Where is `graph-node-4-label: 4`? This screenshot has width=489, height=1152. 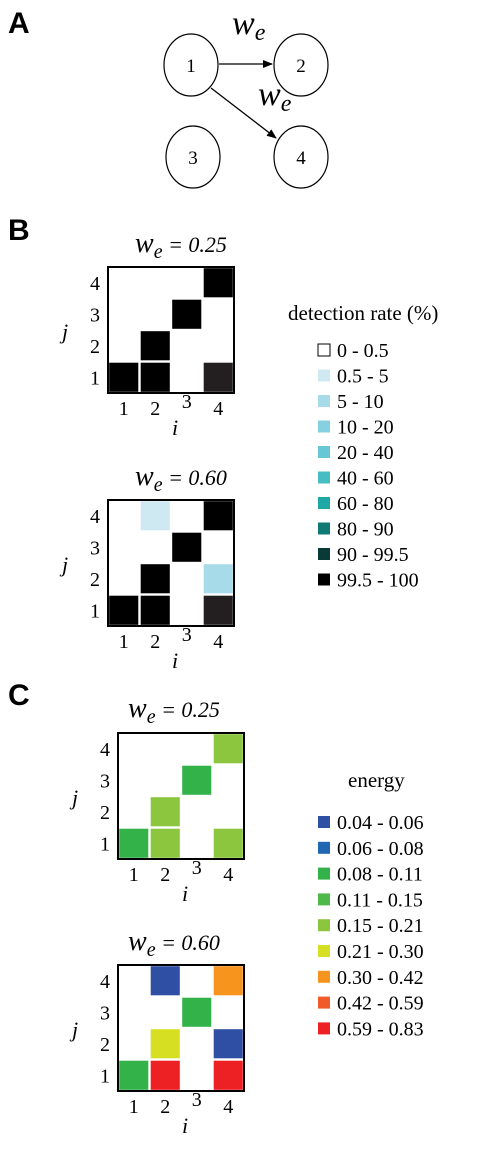 graph-node-4-label: 4 is located at coordinates (301, 158).